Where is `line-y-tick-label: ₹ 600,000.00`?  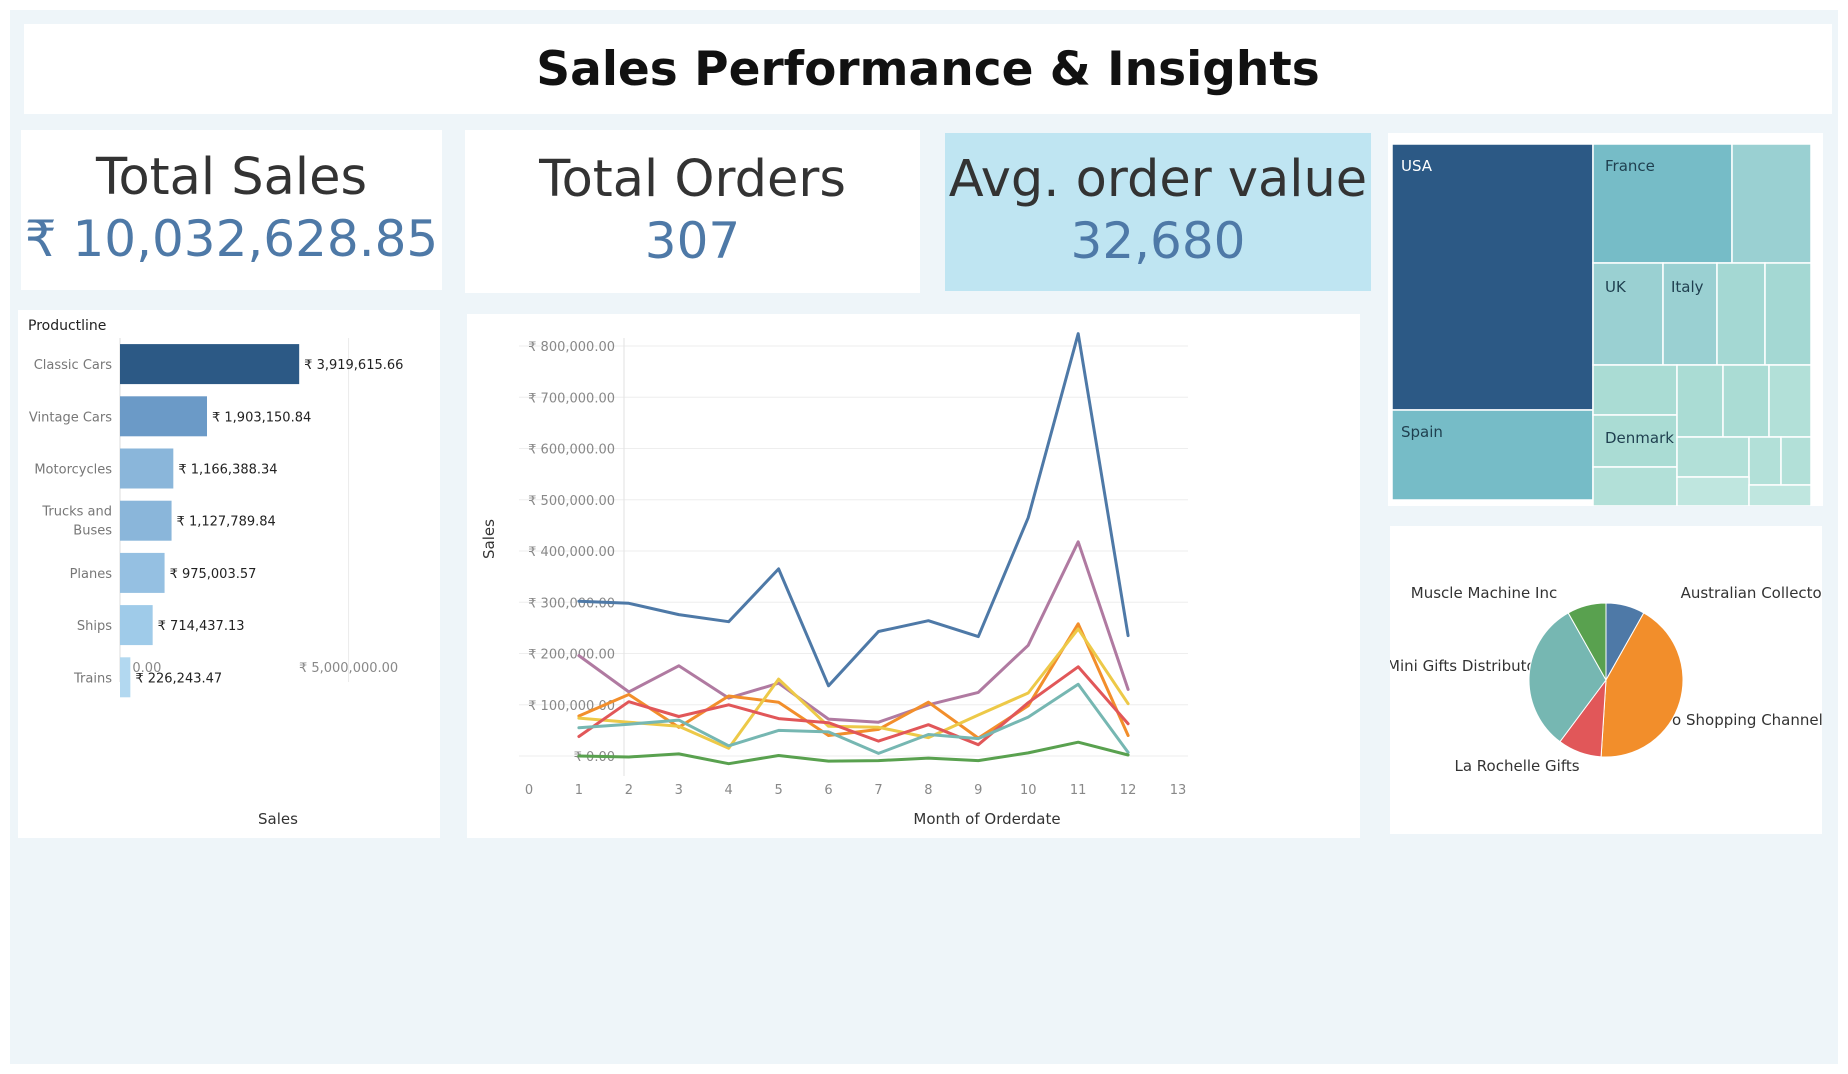 line-y-tick-label: ₹ 600,000.00 is located at coordinates (571, 450).